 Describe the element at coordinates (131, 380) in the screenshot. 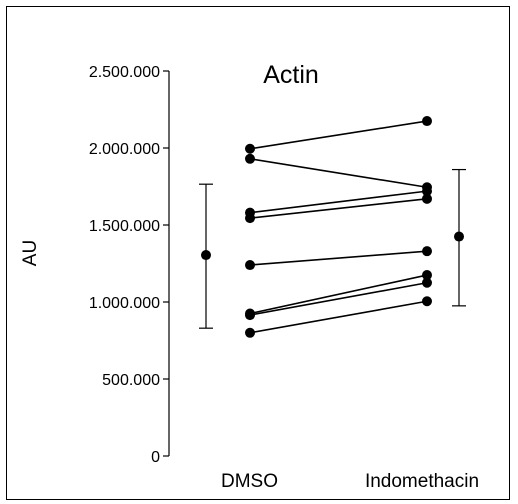

I see `y-tick-label: 500.000` at that location.